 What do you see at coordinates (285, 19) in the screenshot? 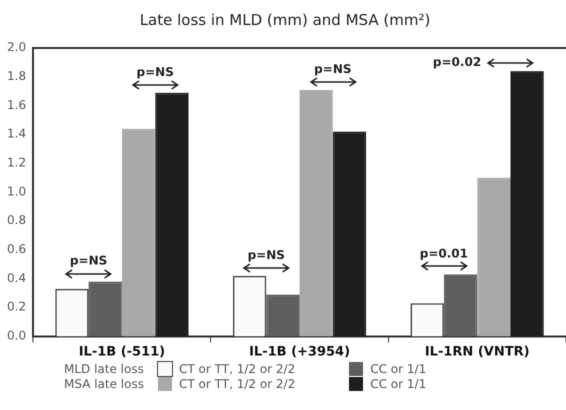
I see `chart-title: Late loss in MLD (mm) and MSA (mm²)` at bounding box center [285, 19].